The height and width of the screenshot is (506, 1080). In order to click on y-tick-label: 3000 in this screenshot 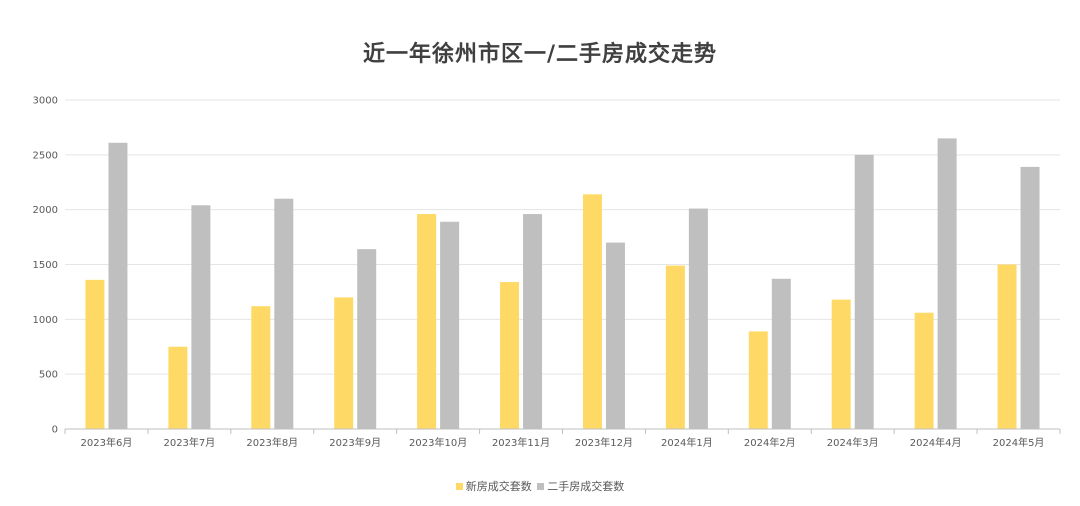, I will do `click(45, 101)`.